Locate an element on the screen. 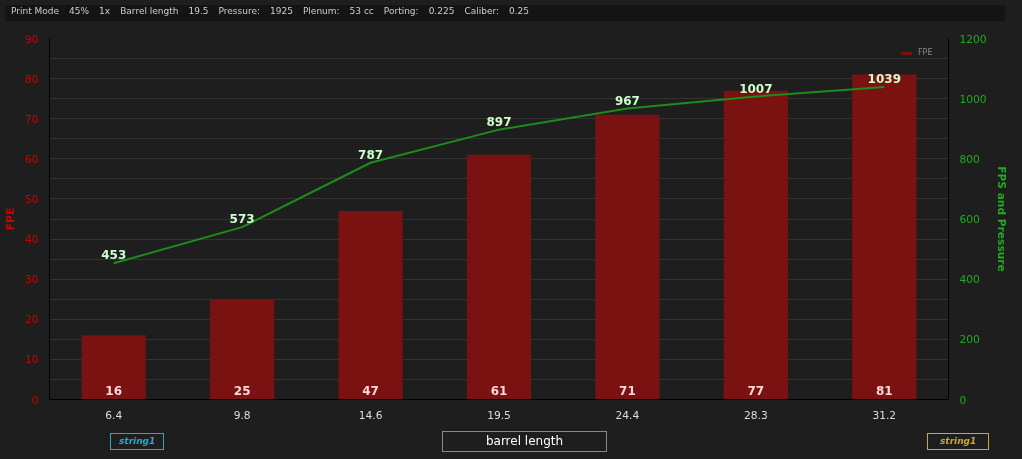 The image size is (1022, 459). data-label: 61 is located at coordinates (499, 390).